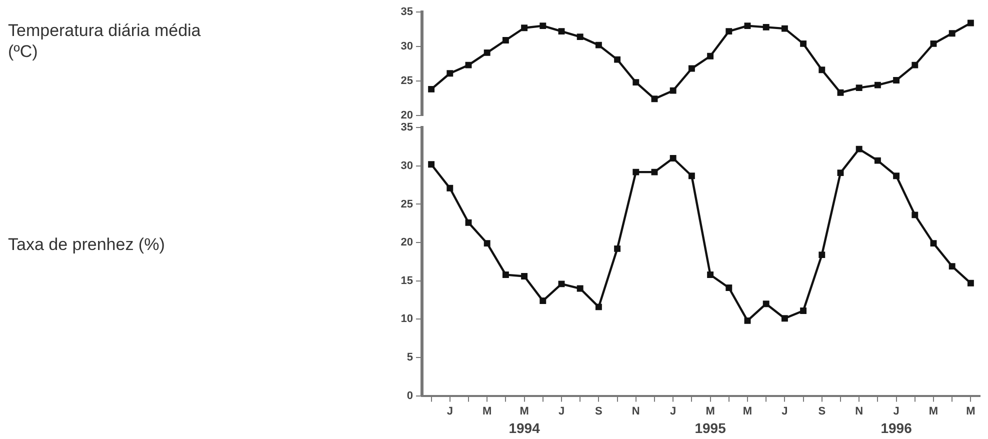 The image size is (988, 439). I want to click on y-axis-title: Temperatura diária média (ºC), so click(105, 41).